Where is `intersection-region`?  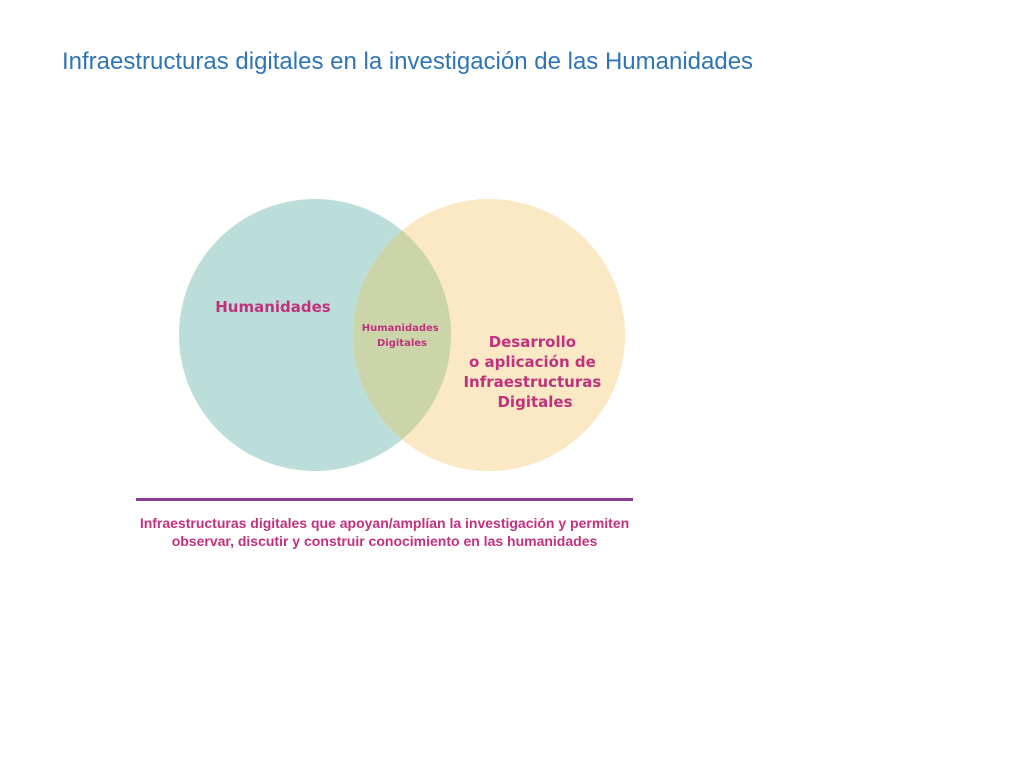 intersection-region is located at coordinates (402, 335).